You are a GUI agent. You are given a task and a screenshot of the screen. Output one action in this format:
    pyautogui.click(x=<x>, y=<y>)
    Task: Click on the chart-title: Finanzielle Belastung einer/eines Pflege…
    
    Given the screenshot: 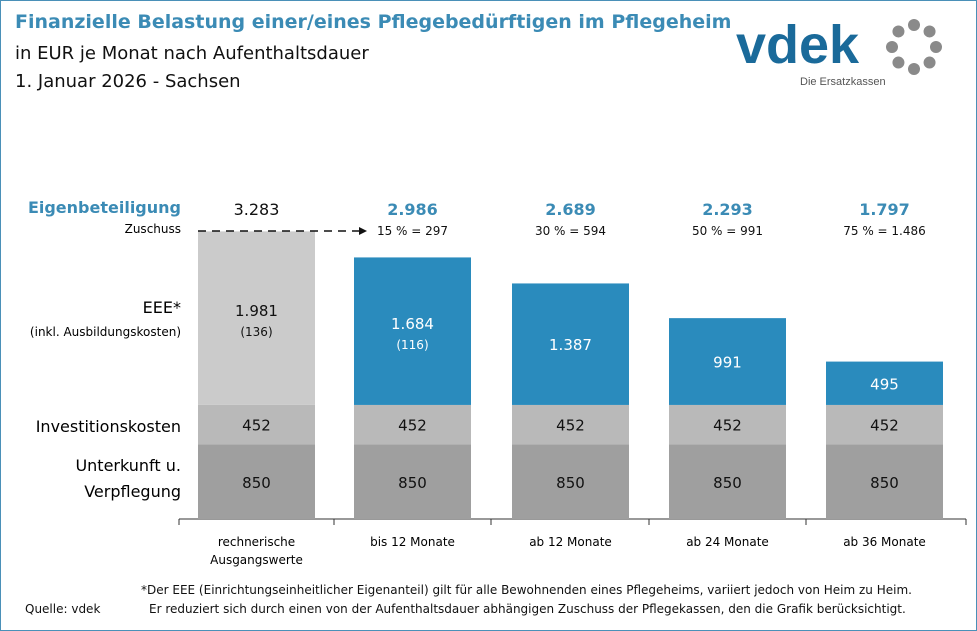 What is the action you would take?
    pyautogui.click(x=373, y=22)
    